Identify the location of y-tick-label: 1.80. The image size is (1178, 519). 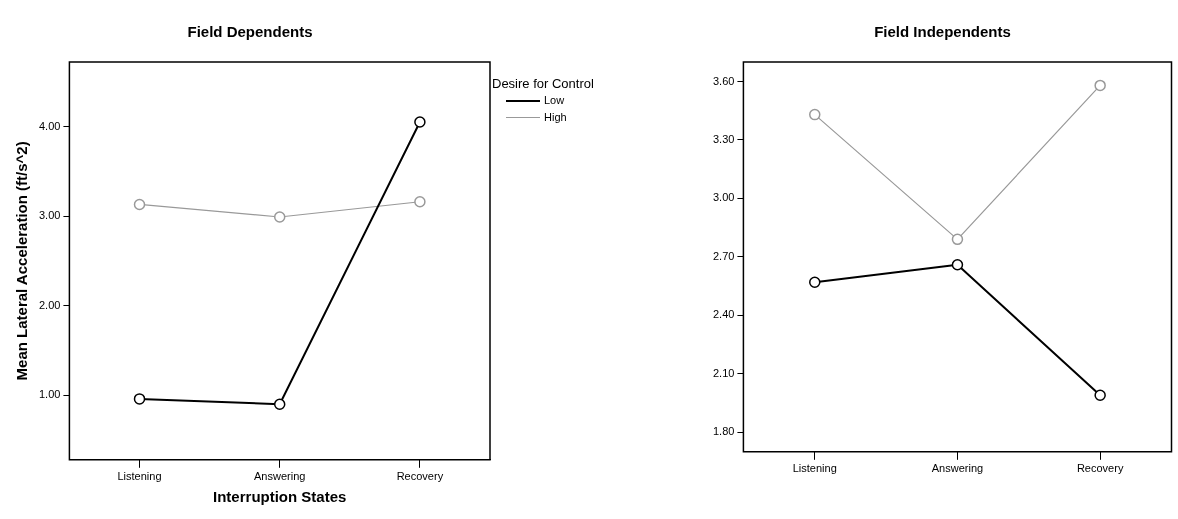
(723, 431).